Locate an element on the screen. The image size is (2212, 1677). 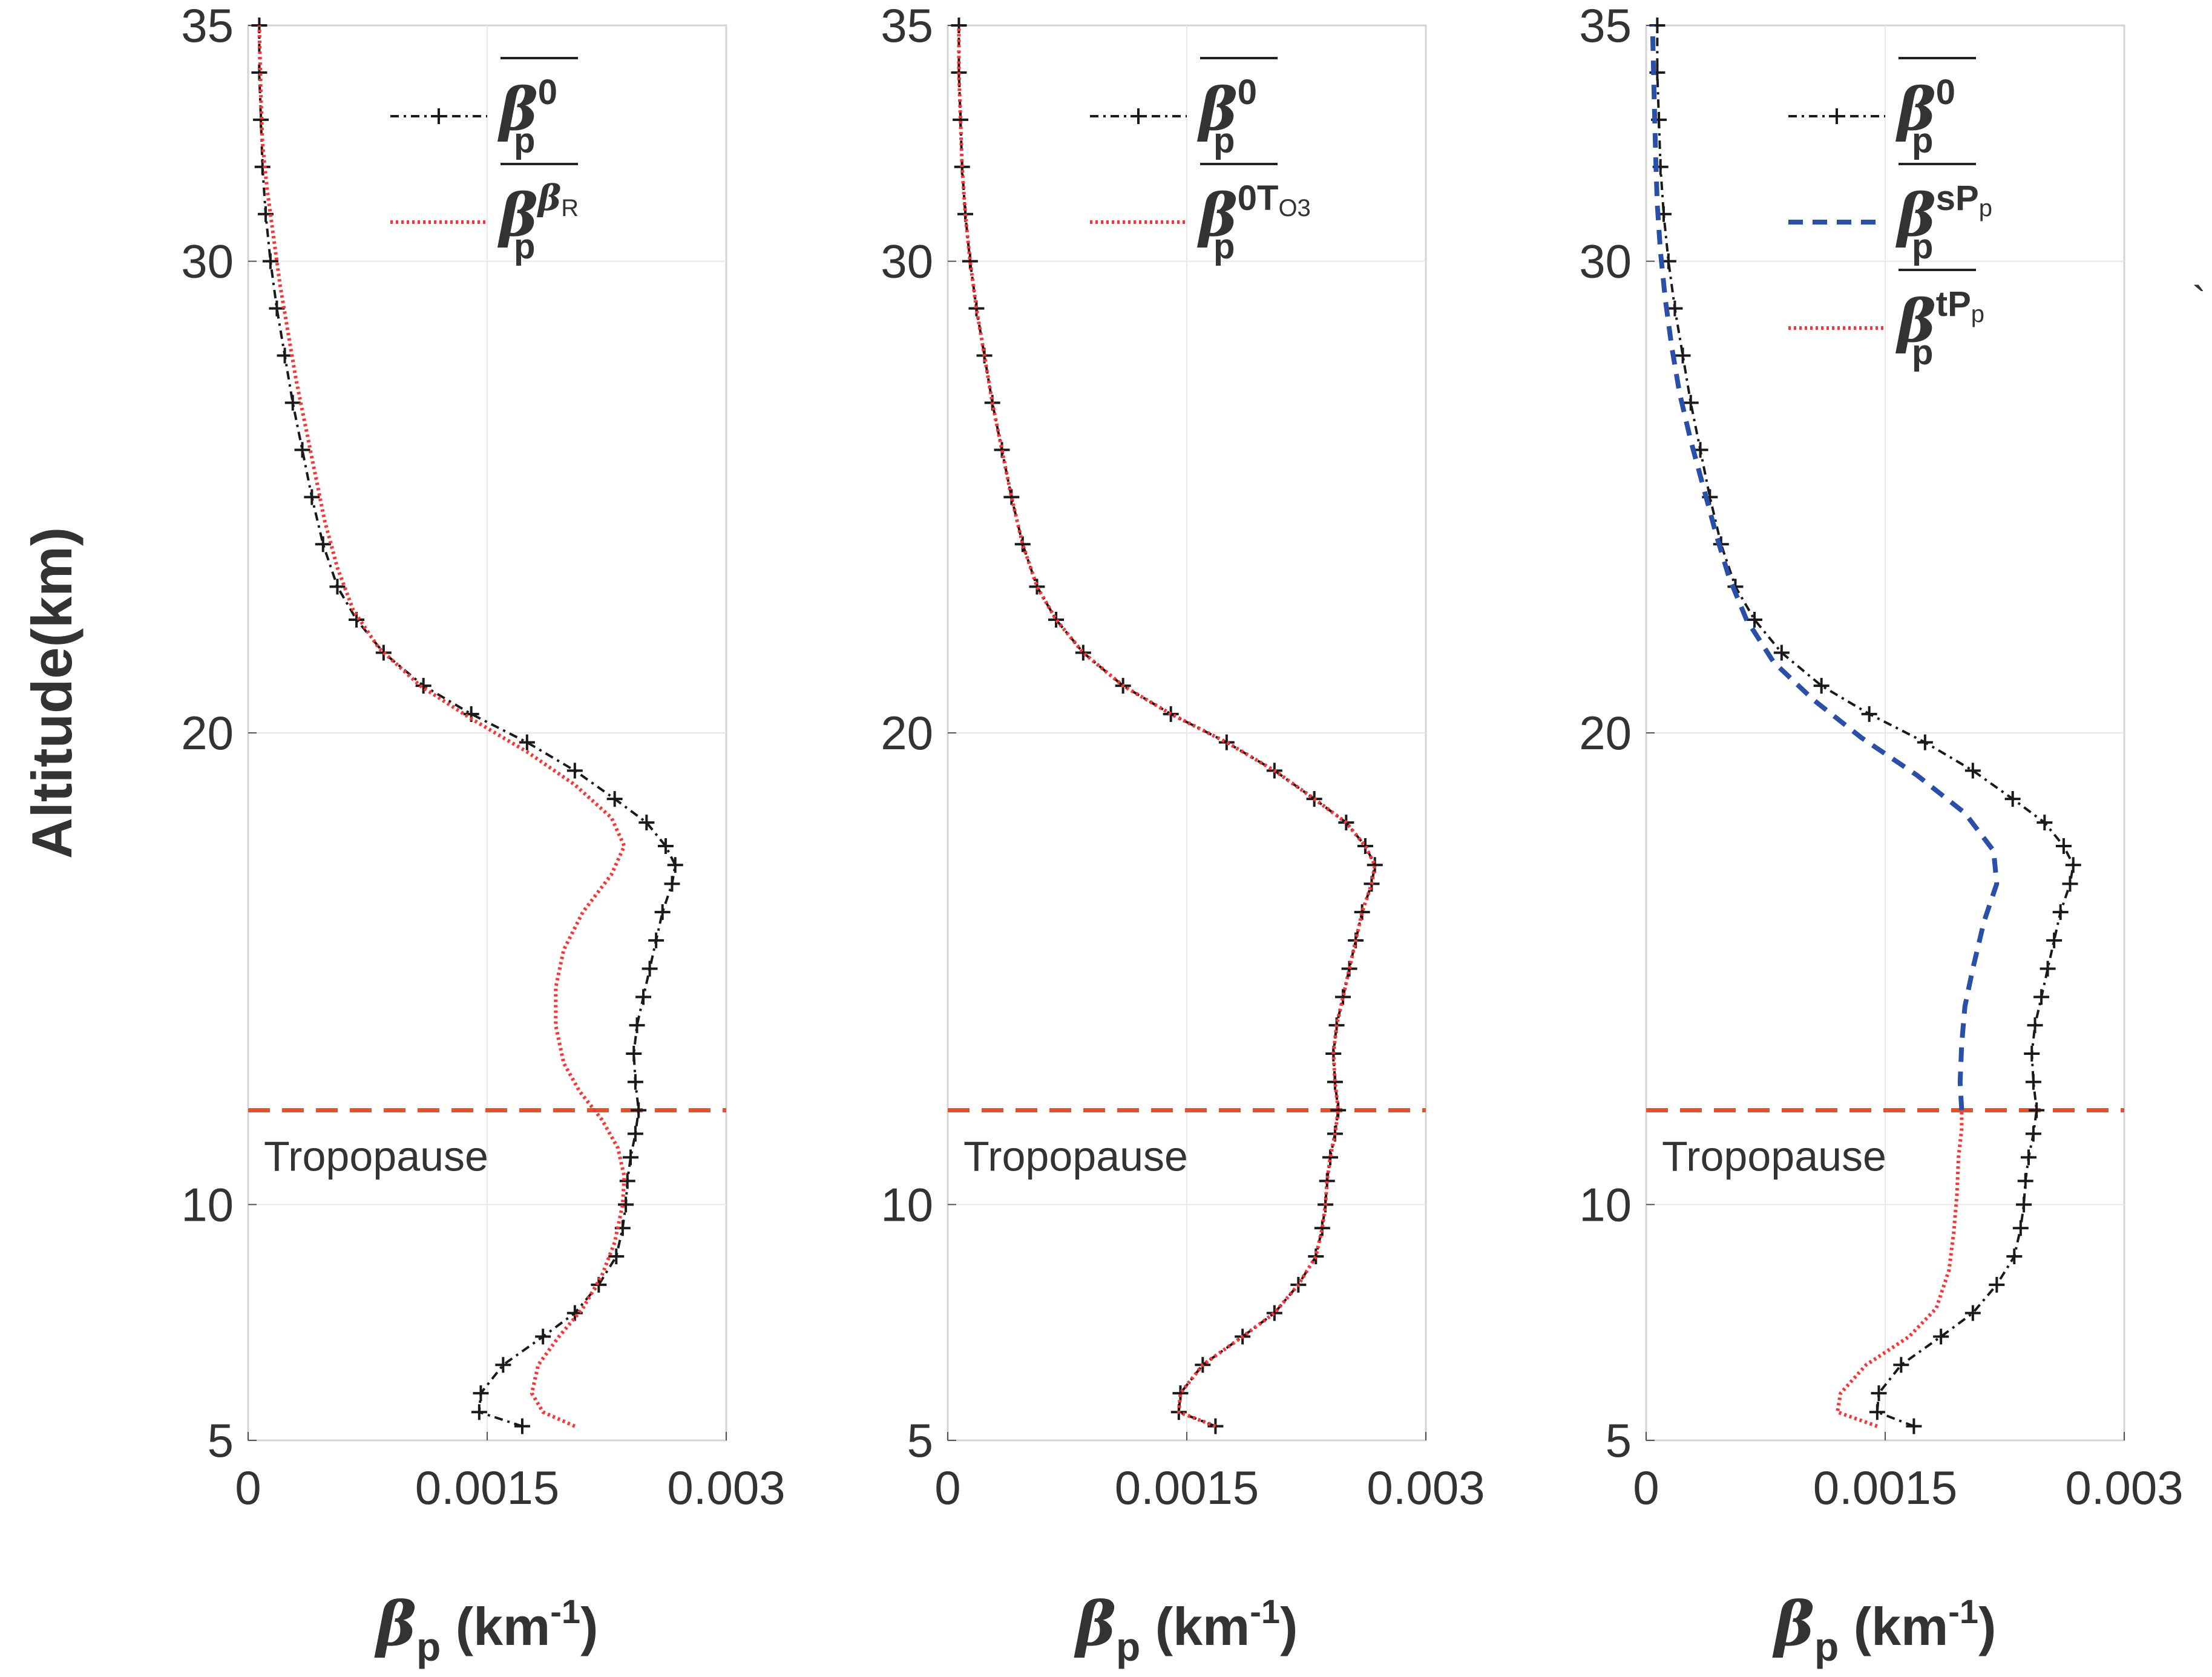
y-tick-label: 5 is located at coordinates (221, 1440).